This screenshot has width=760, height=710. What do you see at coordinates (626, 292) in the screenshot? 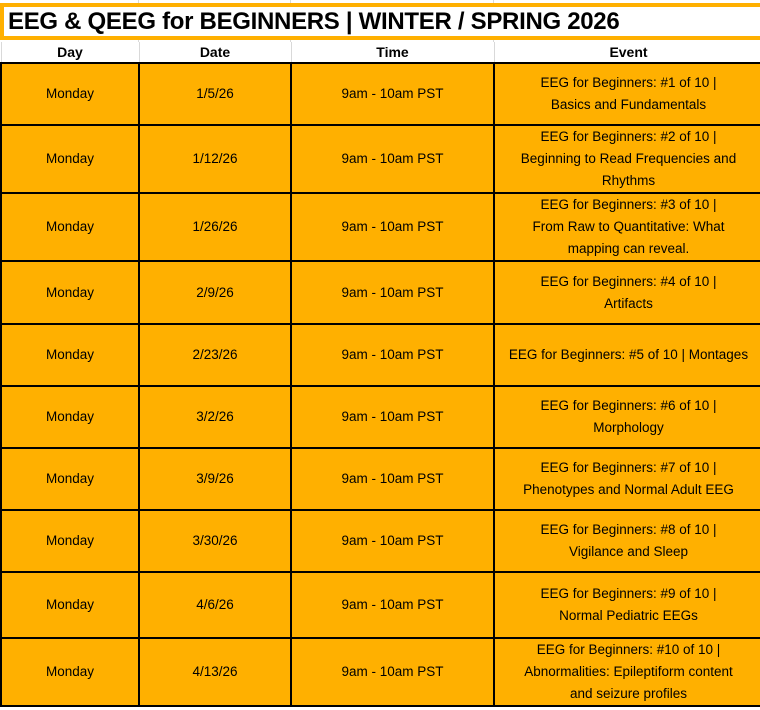
I see `event-cell: EEG for Beginners: #4 of 10 | Artifacts` at bounding box center [626, 292].